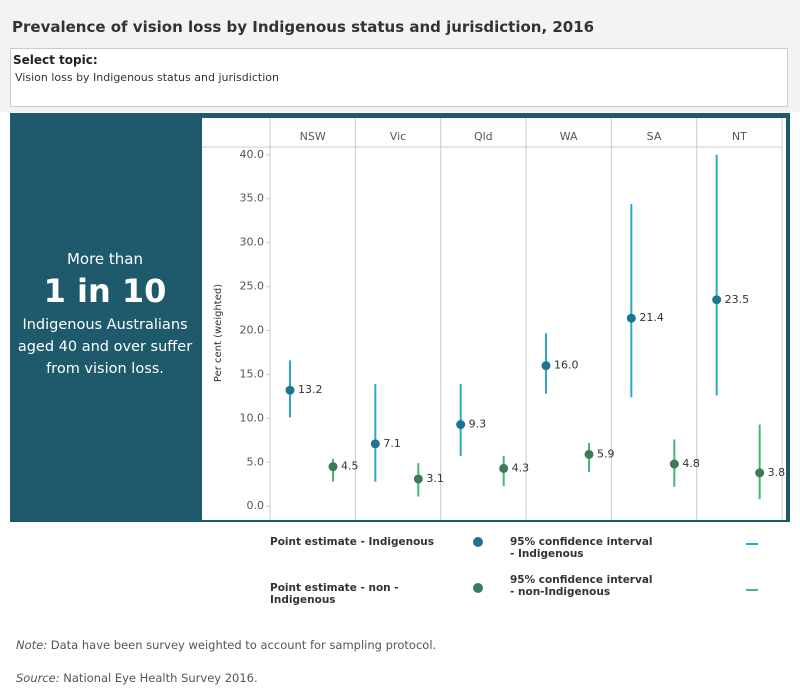 The width and height of the screenshot is (800, 700). Describe the element at coordinates (739, 136) in the screenshot. I see `column-header: NT` at that location.